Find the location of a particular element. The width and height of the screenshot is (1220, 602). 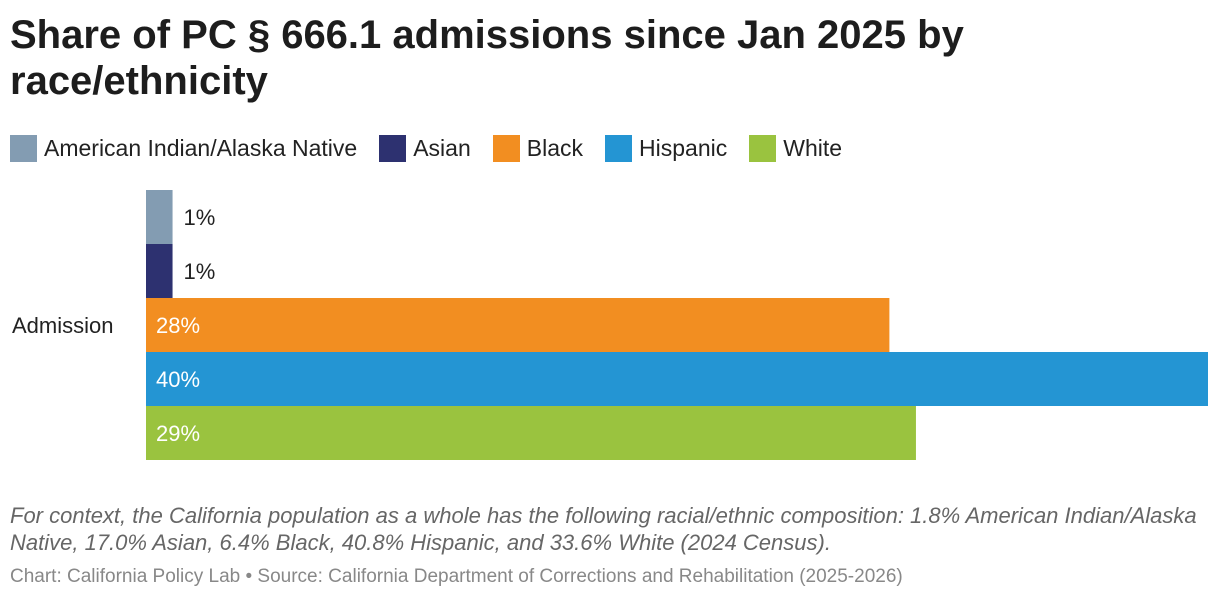

legend-label: Black is located at coordinates (555, 147).